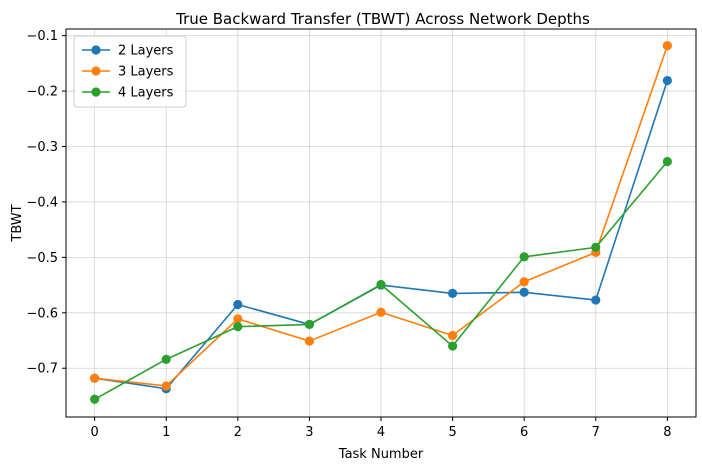 The width and height of the screenshot is (702, 470). Describe the element at coordinates (146, 72) in the screenshot. I see `legend-label: 3 Layers` at that location.